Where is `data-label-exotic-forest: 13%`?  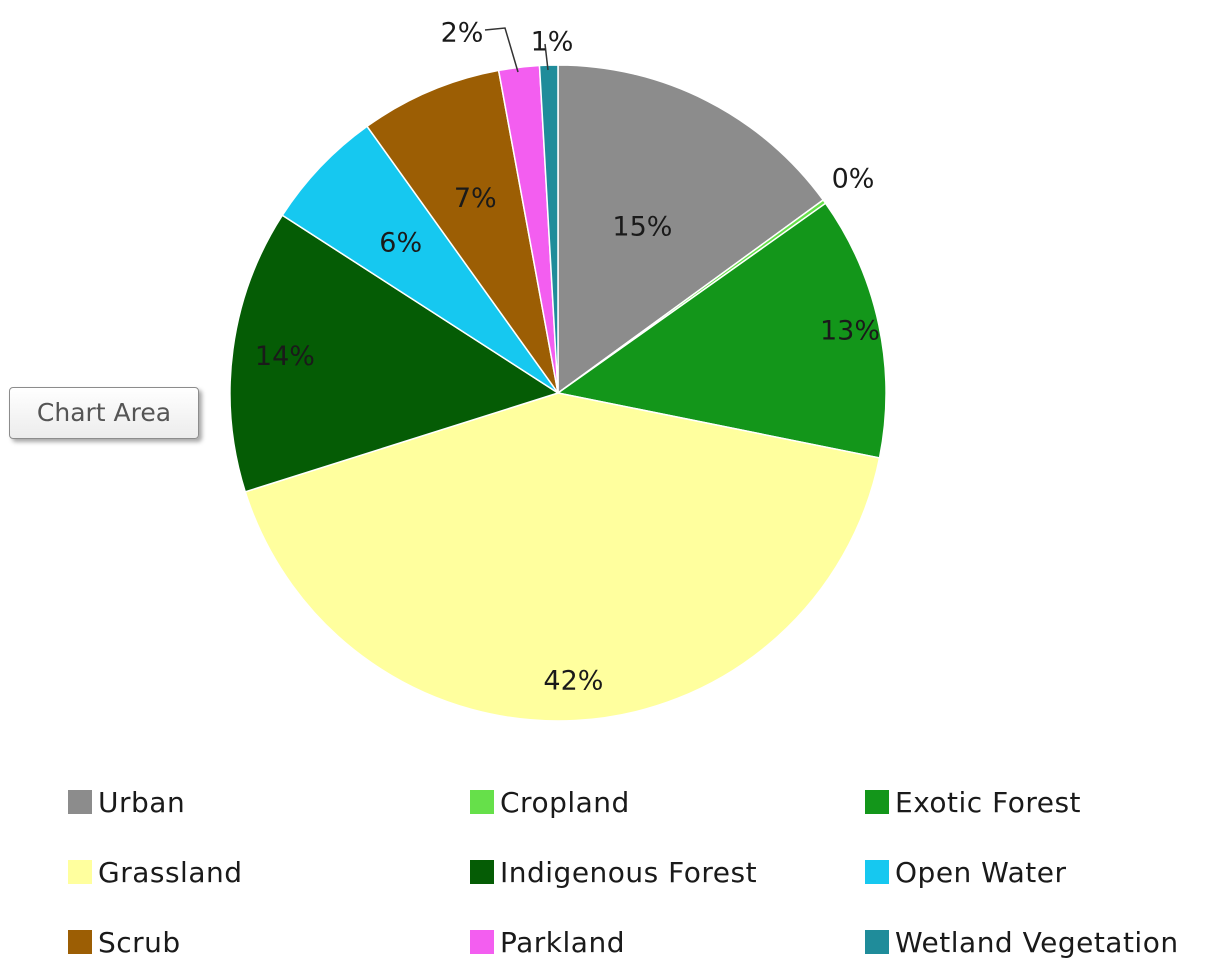
data-label-exotic-forest: 13% is located at coordinates (850, 331).